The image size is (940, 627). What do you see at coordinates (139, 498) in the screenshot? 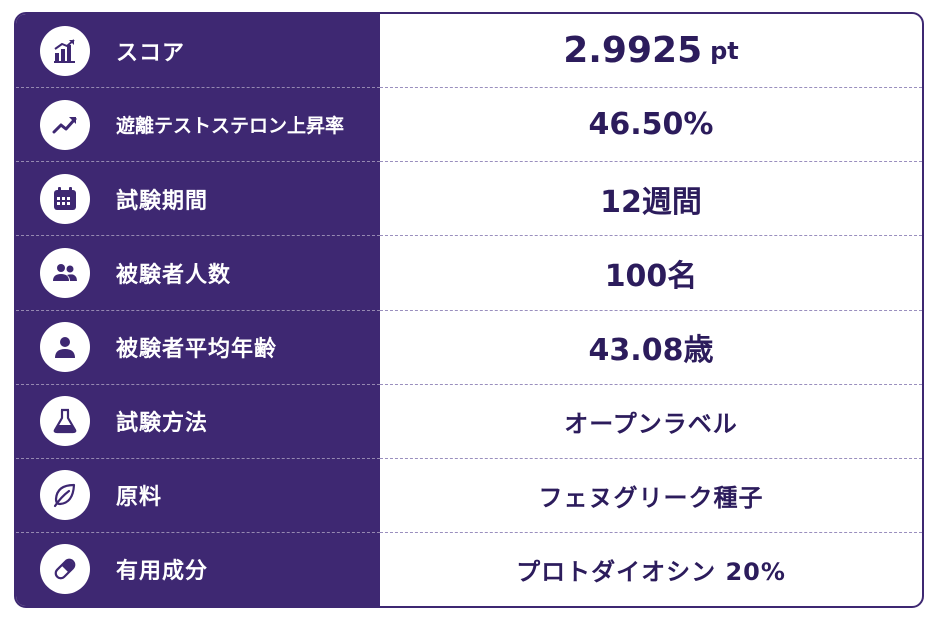
I see `row-label-text: 原料` at bounding box center [139, 498].